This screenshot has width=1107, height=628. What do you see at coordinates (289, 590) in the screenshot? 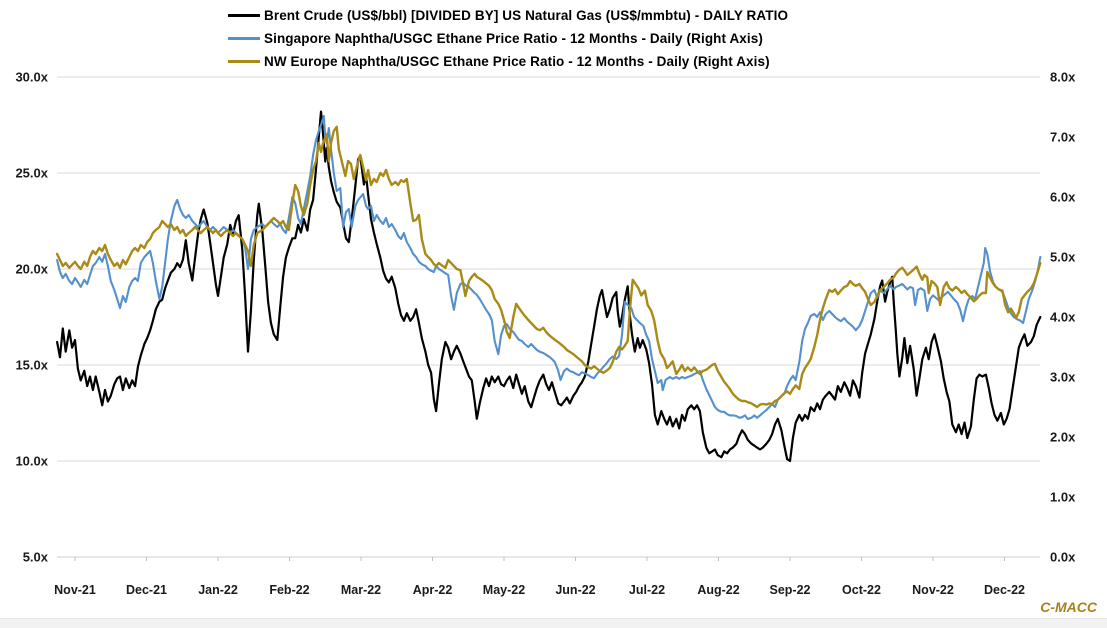
I see `x-axis-month-label: Feb-22` at bounding box center [289, 590].